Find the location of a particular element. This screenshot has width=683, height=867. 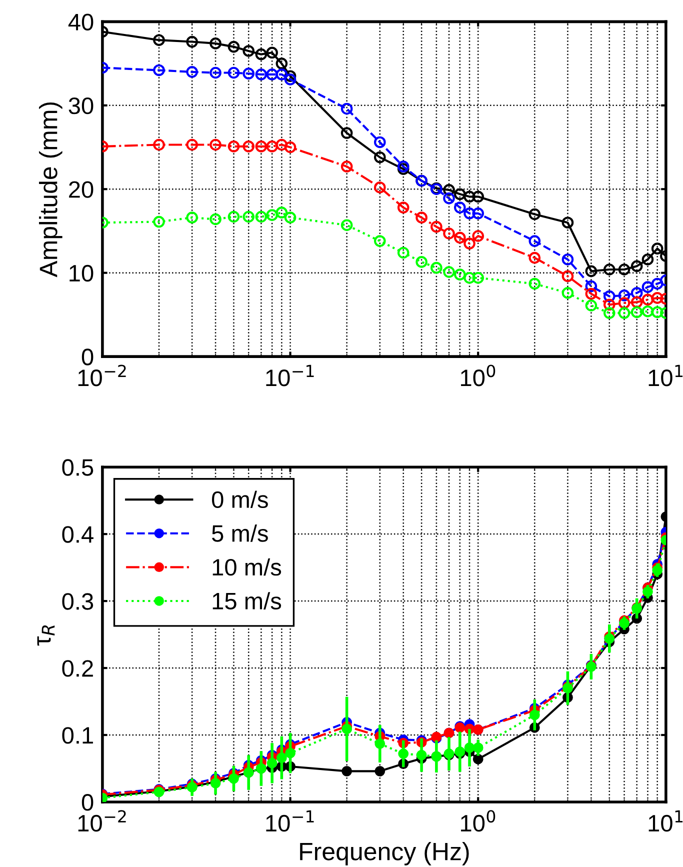

y-tick-label: 0.5 is located at coordinates (78, 467).